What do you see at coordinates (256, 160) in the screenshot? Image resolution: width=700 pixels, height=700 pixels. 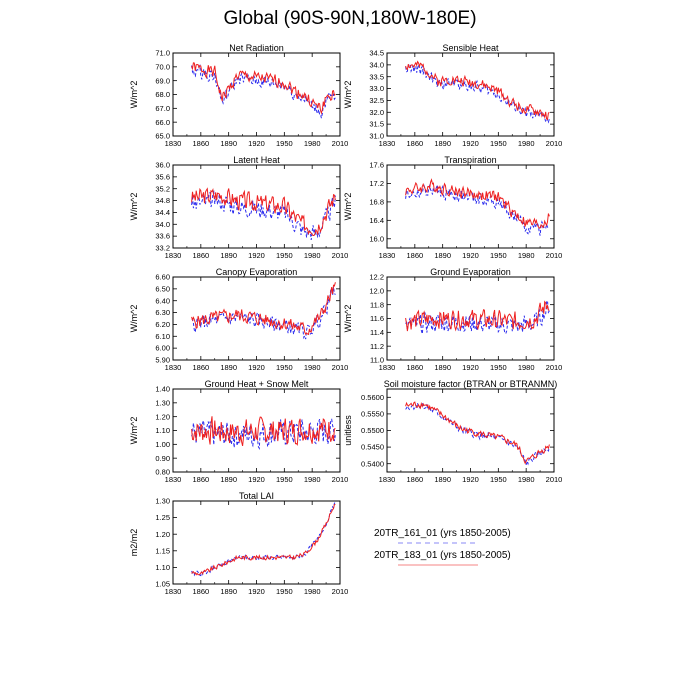 I see `panel-title: Latent Heat` at bounding box center [256, 160].